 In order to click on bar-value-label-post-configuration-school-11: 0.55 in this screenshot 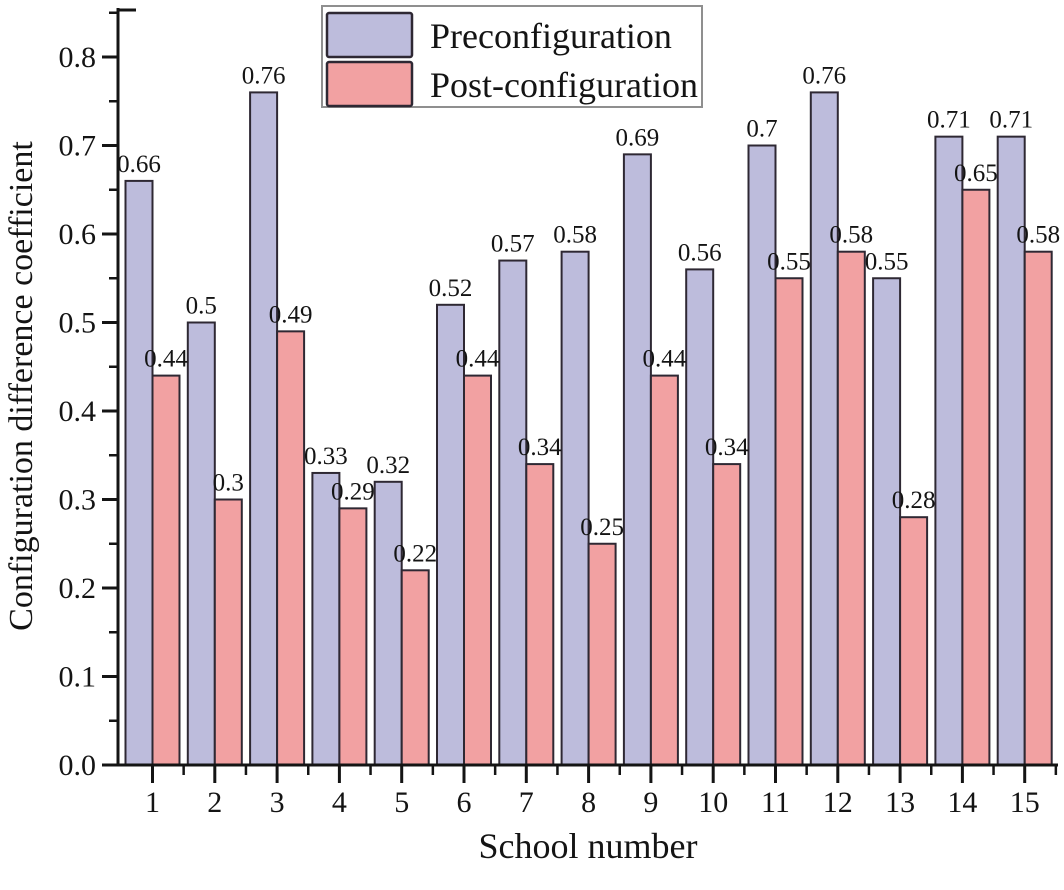, I will do `click(789, 261)`.